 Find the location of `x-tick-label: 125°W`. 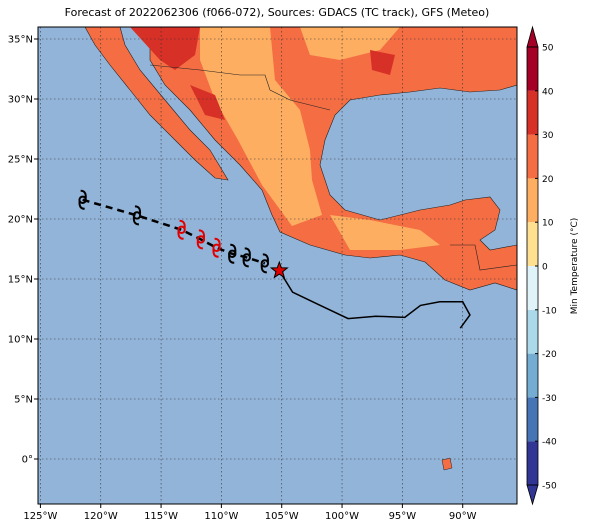

x-tick-label: 125°W is located at coordinates (40, 516).